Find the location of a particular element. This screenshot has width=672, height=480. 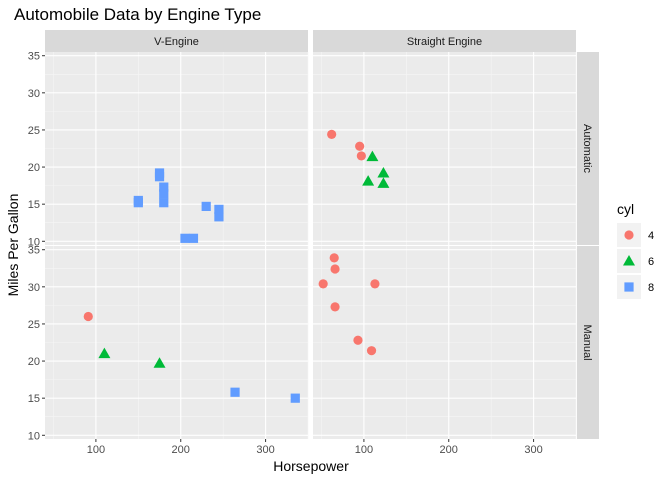

legend-label: 6 is located at coordinates (651, 262).